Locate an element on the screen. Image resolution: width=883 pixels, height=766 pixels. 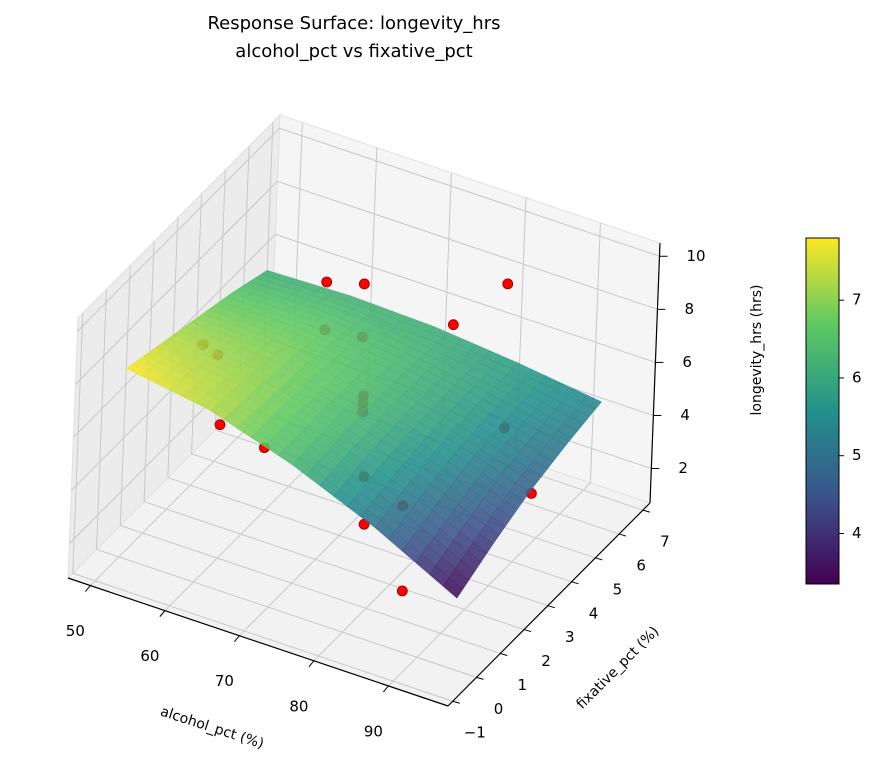
chart-subtitle: alcohol_pct vs fixative_pct is located at coordinates (353, 51).